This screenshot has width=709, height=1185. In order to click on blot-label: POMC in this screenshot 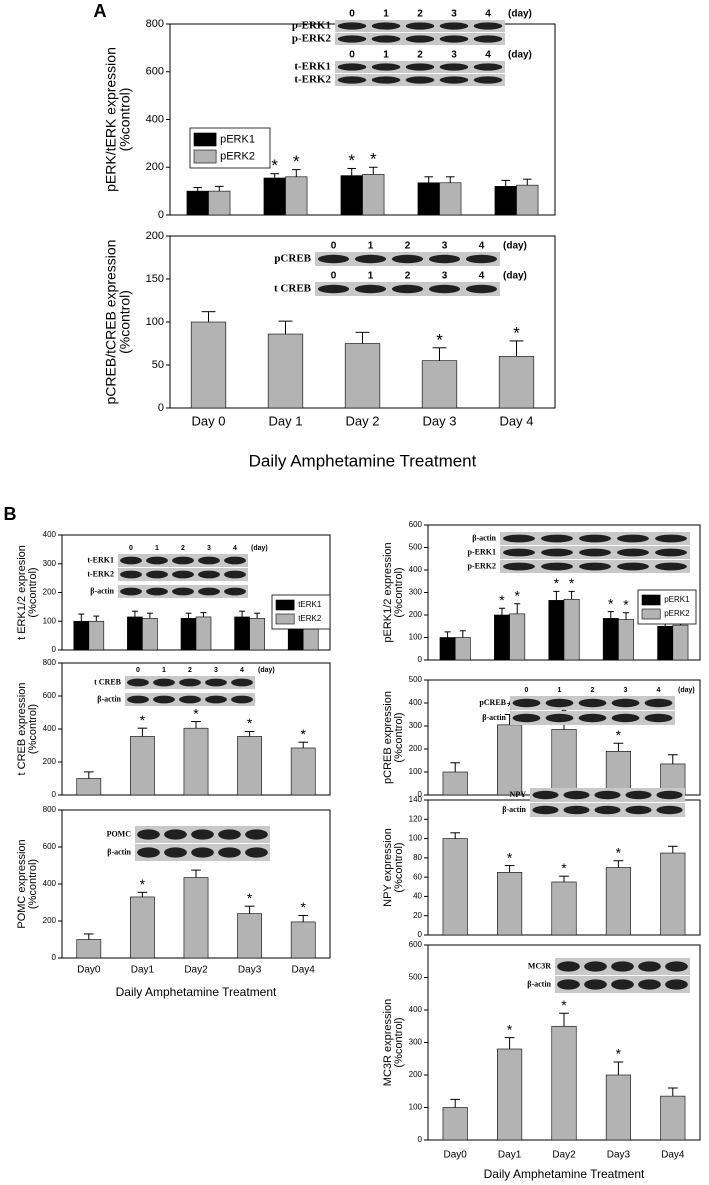, I will do `click(119, 833)`.